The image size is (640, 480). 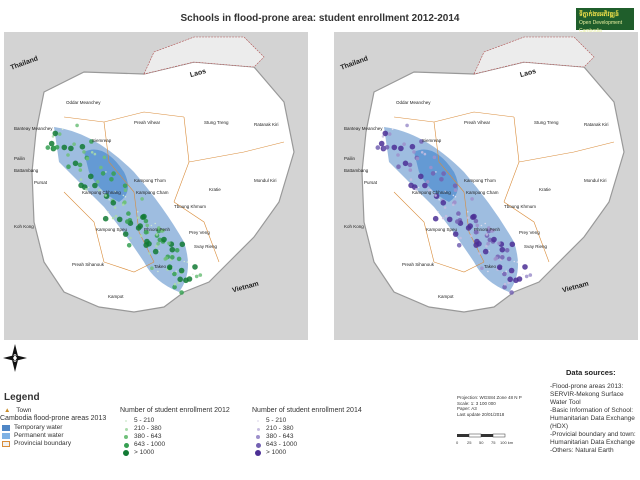 I want to click on province-koh-kong: Koh Kong, so click(x=24, y=226).